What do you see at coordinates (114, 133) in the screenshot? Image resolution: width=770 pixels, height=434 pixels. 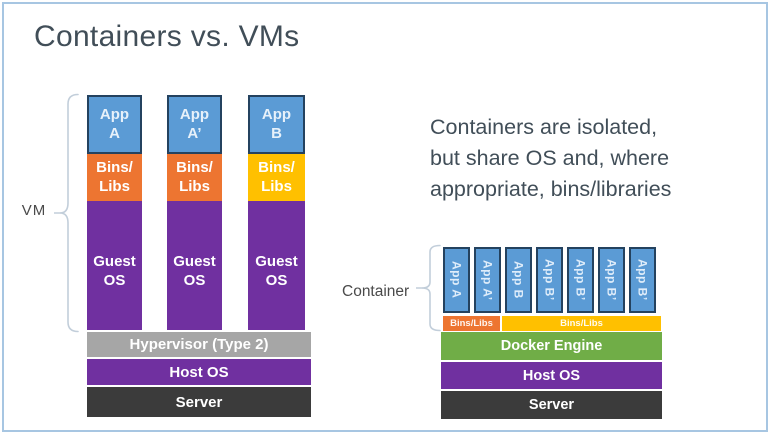 I see `app-label: A` at bounding box center [114, 133].